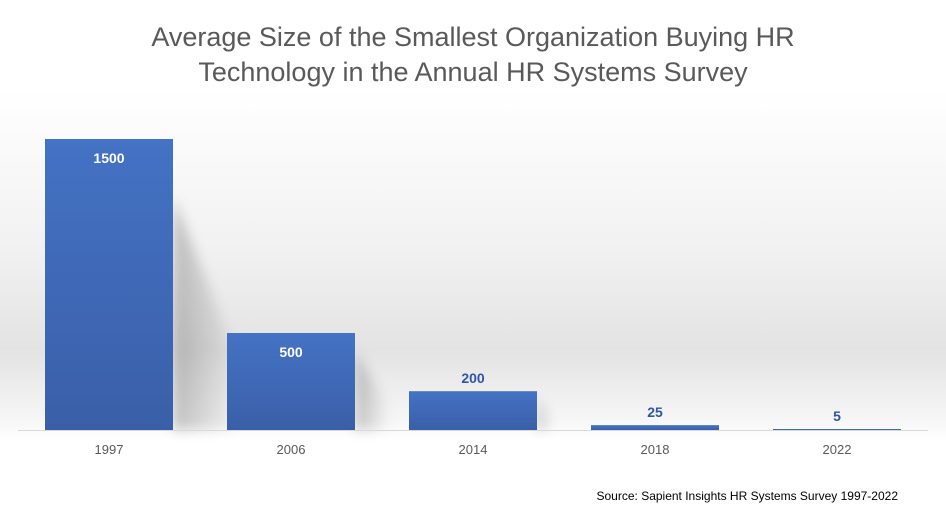  I want to click on x-axis-tick-labels: 1997 2006 2014 2018 2022, so click(473, 449).